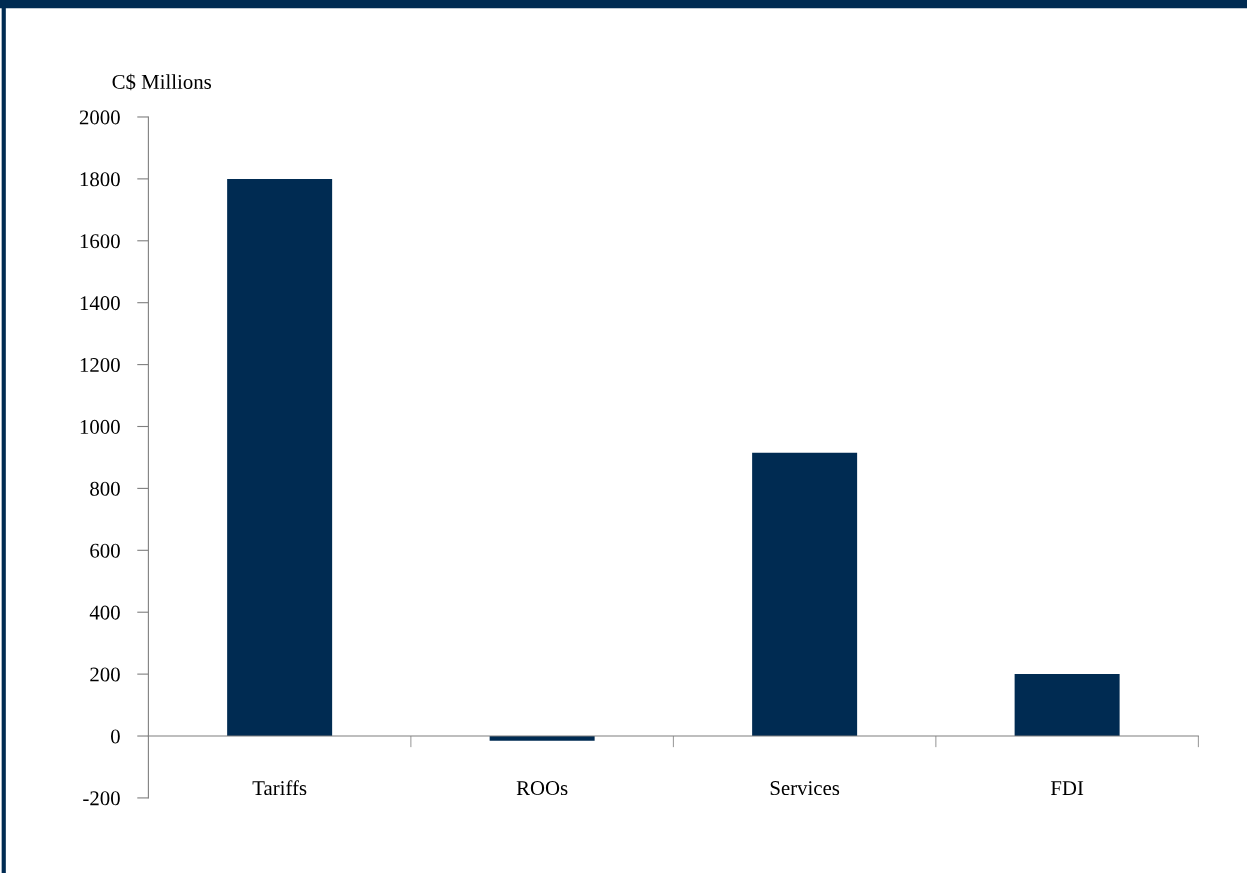 Image resolution: width=1247 pixels, height=873 pixels. I want to click on x-tick-label: FDI, so click(1067, 788).